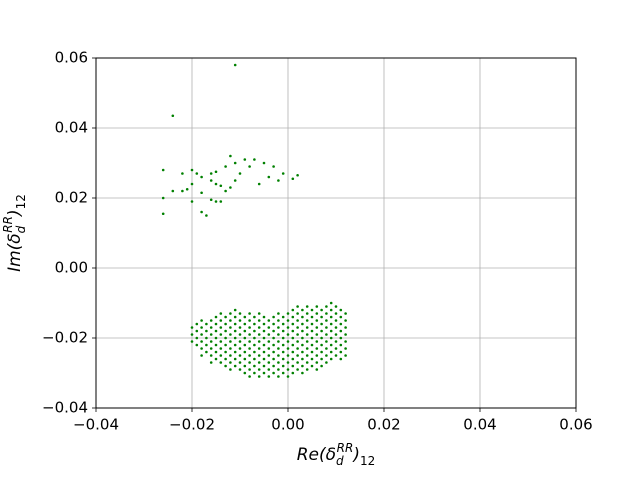 The height and width of the screenshot is (480, 640). What do you see at coordinates (8, 224) in the screenshot?
I see `y-label-sup: RR` at bounding box center [8, 224].